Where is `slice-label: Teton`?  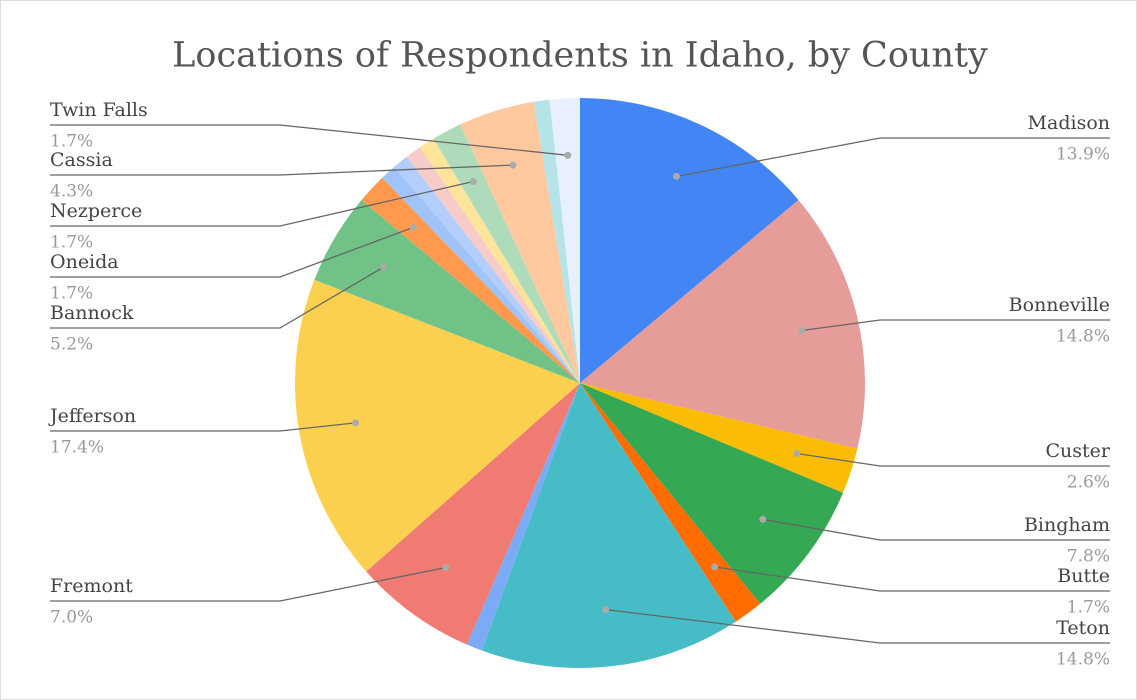
slice-label: Teton is located at coordinates (1083, 628).